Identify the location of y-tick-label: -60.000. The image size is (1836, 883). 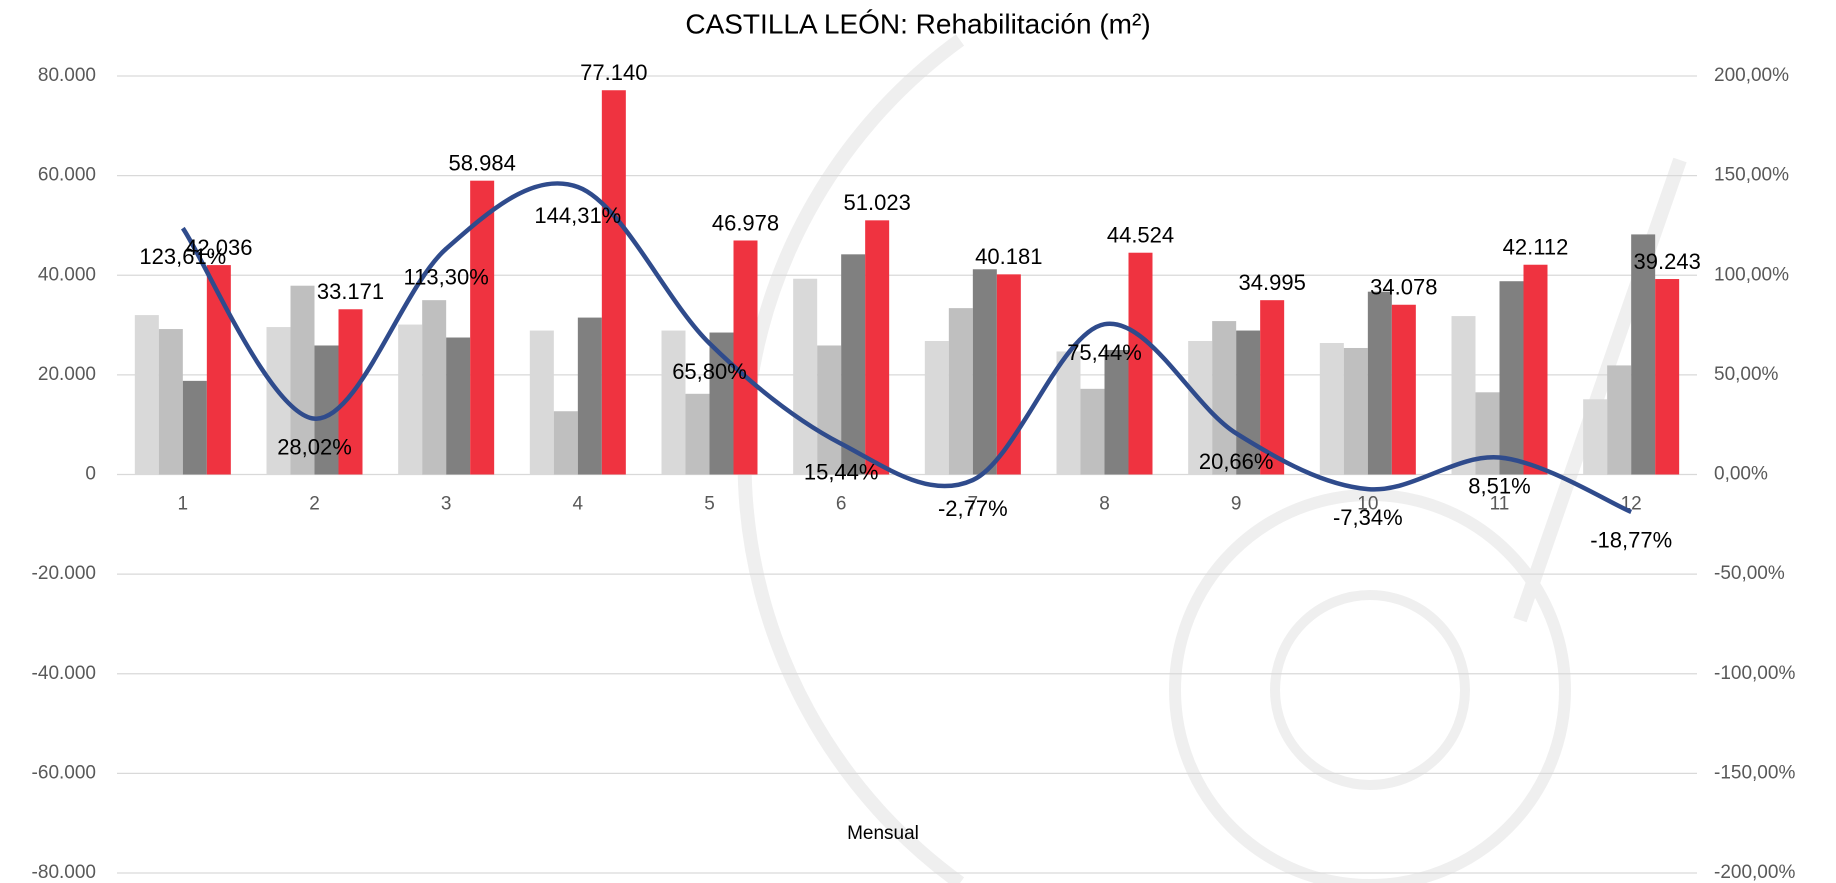
(64, 772).